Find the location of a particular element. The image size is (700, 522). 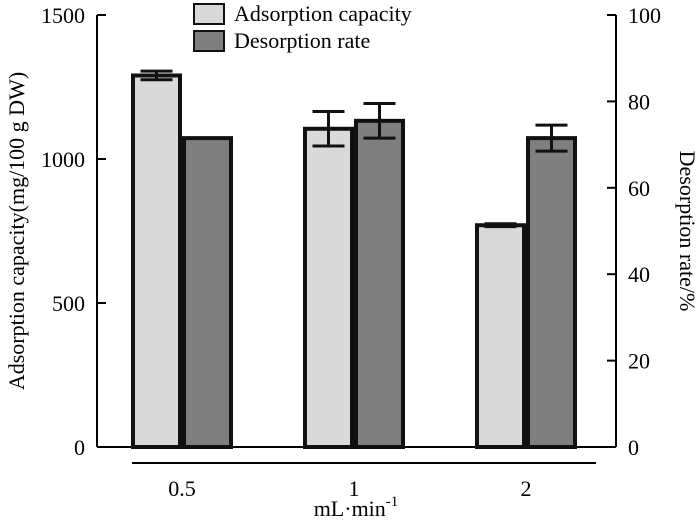

legend-label-desorption: Desorption rate is located at coordinates (302, 40).